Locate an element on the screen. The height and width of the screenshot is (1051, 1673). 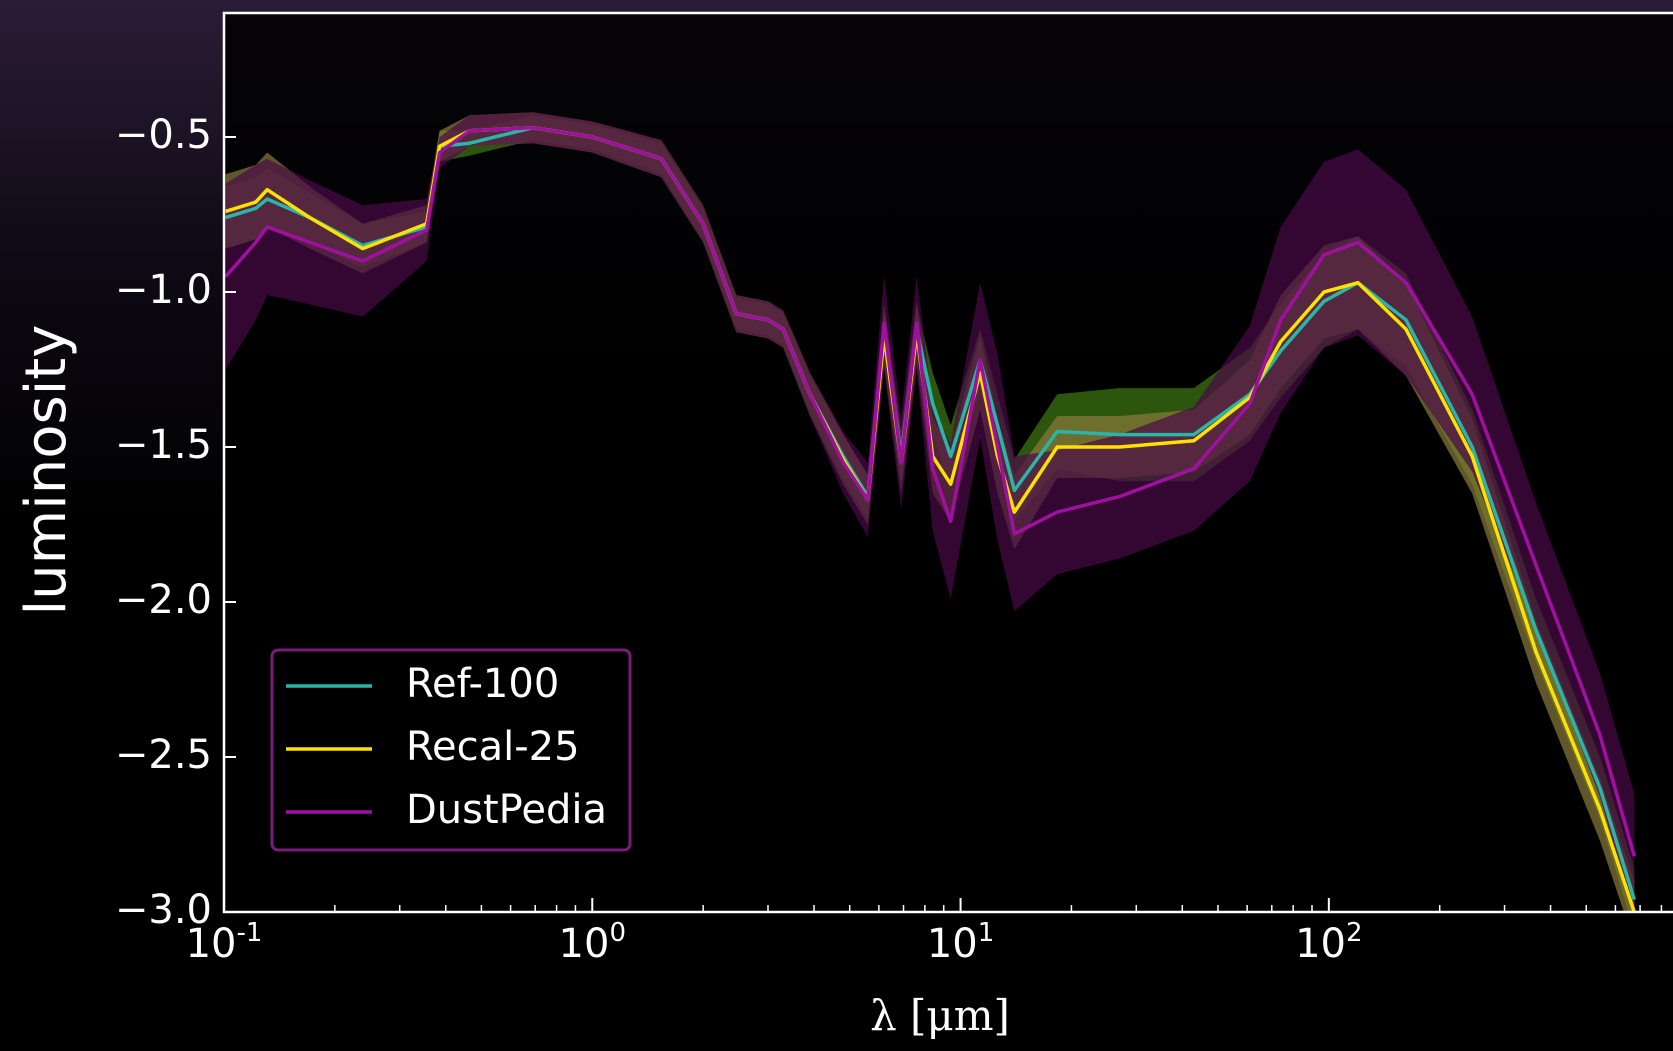
legend-label: DustPedia is located at coordinates (506, 810).